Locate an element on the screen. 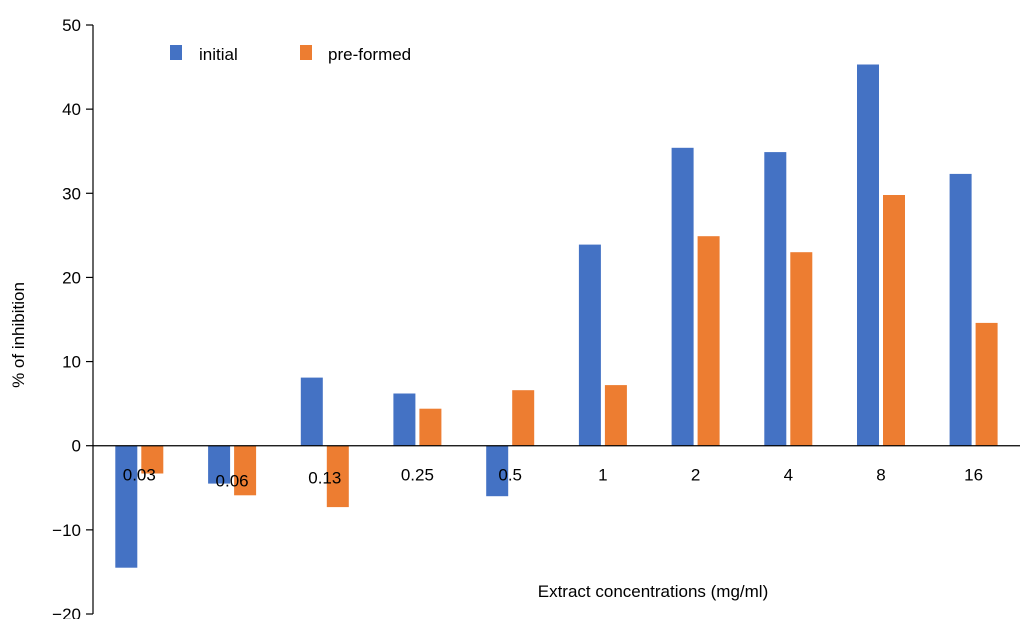 The image size is (1029, 619). x-tick-label: 2 is located at coordinates (695, 475).